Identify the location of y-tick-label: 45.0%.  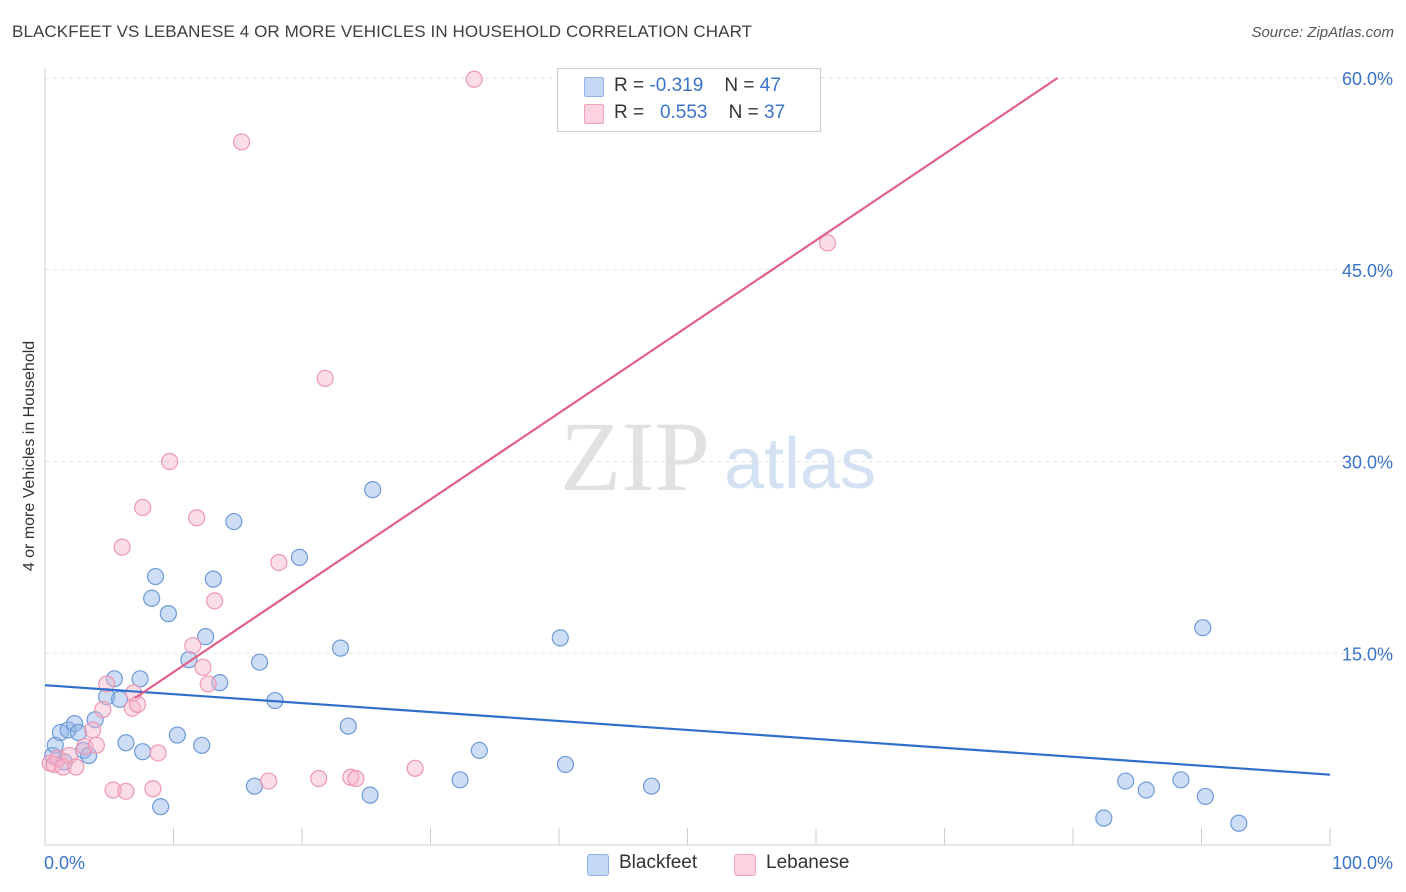
(1367, 271).